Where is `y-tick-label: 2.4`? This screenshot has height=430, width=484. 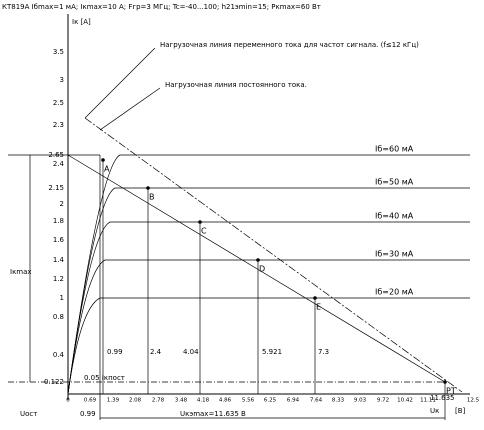 y-tick-label: 2.4 is located at coordinates (59, 164).